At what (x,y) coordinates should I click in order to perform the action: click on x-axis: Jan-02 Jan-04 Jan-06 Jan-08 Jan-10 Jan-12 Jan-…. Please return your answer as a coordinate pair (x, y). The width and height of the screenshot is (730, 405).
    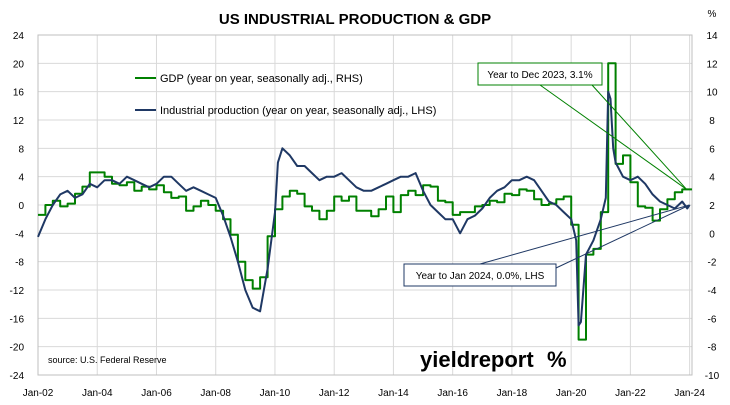
    Looking at the image, I should click on (364, 393).